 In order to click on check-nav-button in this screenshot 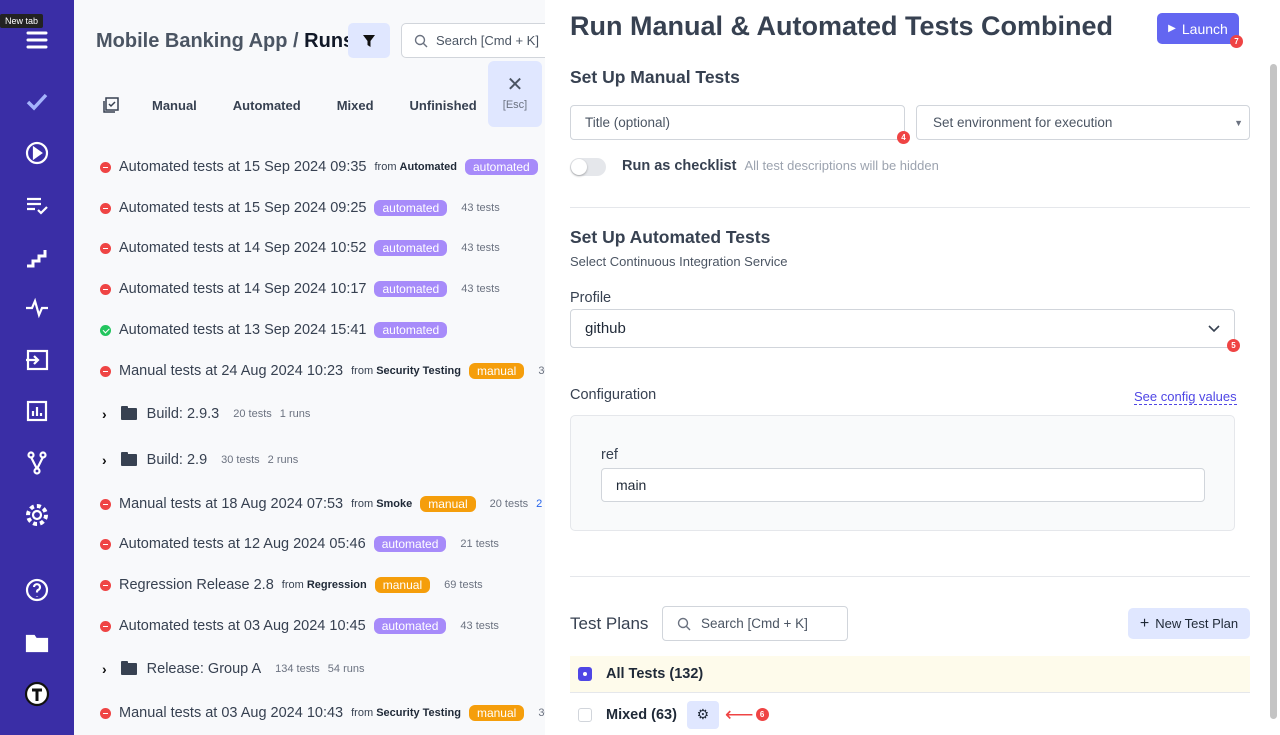, I will do `click(37, 101)`.